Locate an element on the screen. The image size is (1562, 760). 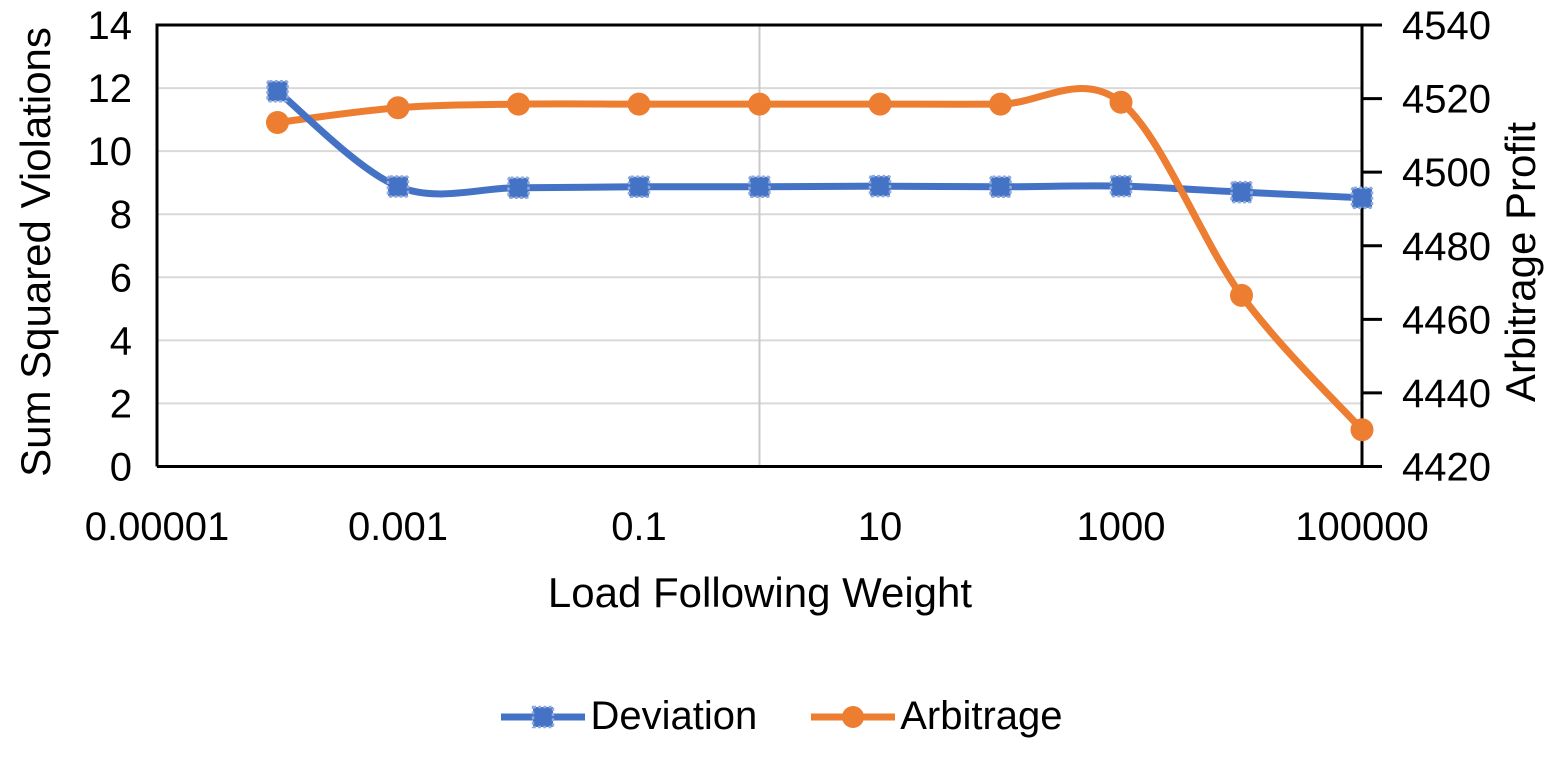
arbitrage-legend-marker-icon is located at coordinates (853, 716).